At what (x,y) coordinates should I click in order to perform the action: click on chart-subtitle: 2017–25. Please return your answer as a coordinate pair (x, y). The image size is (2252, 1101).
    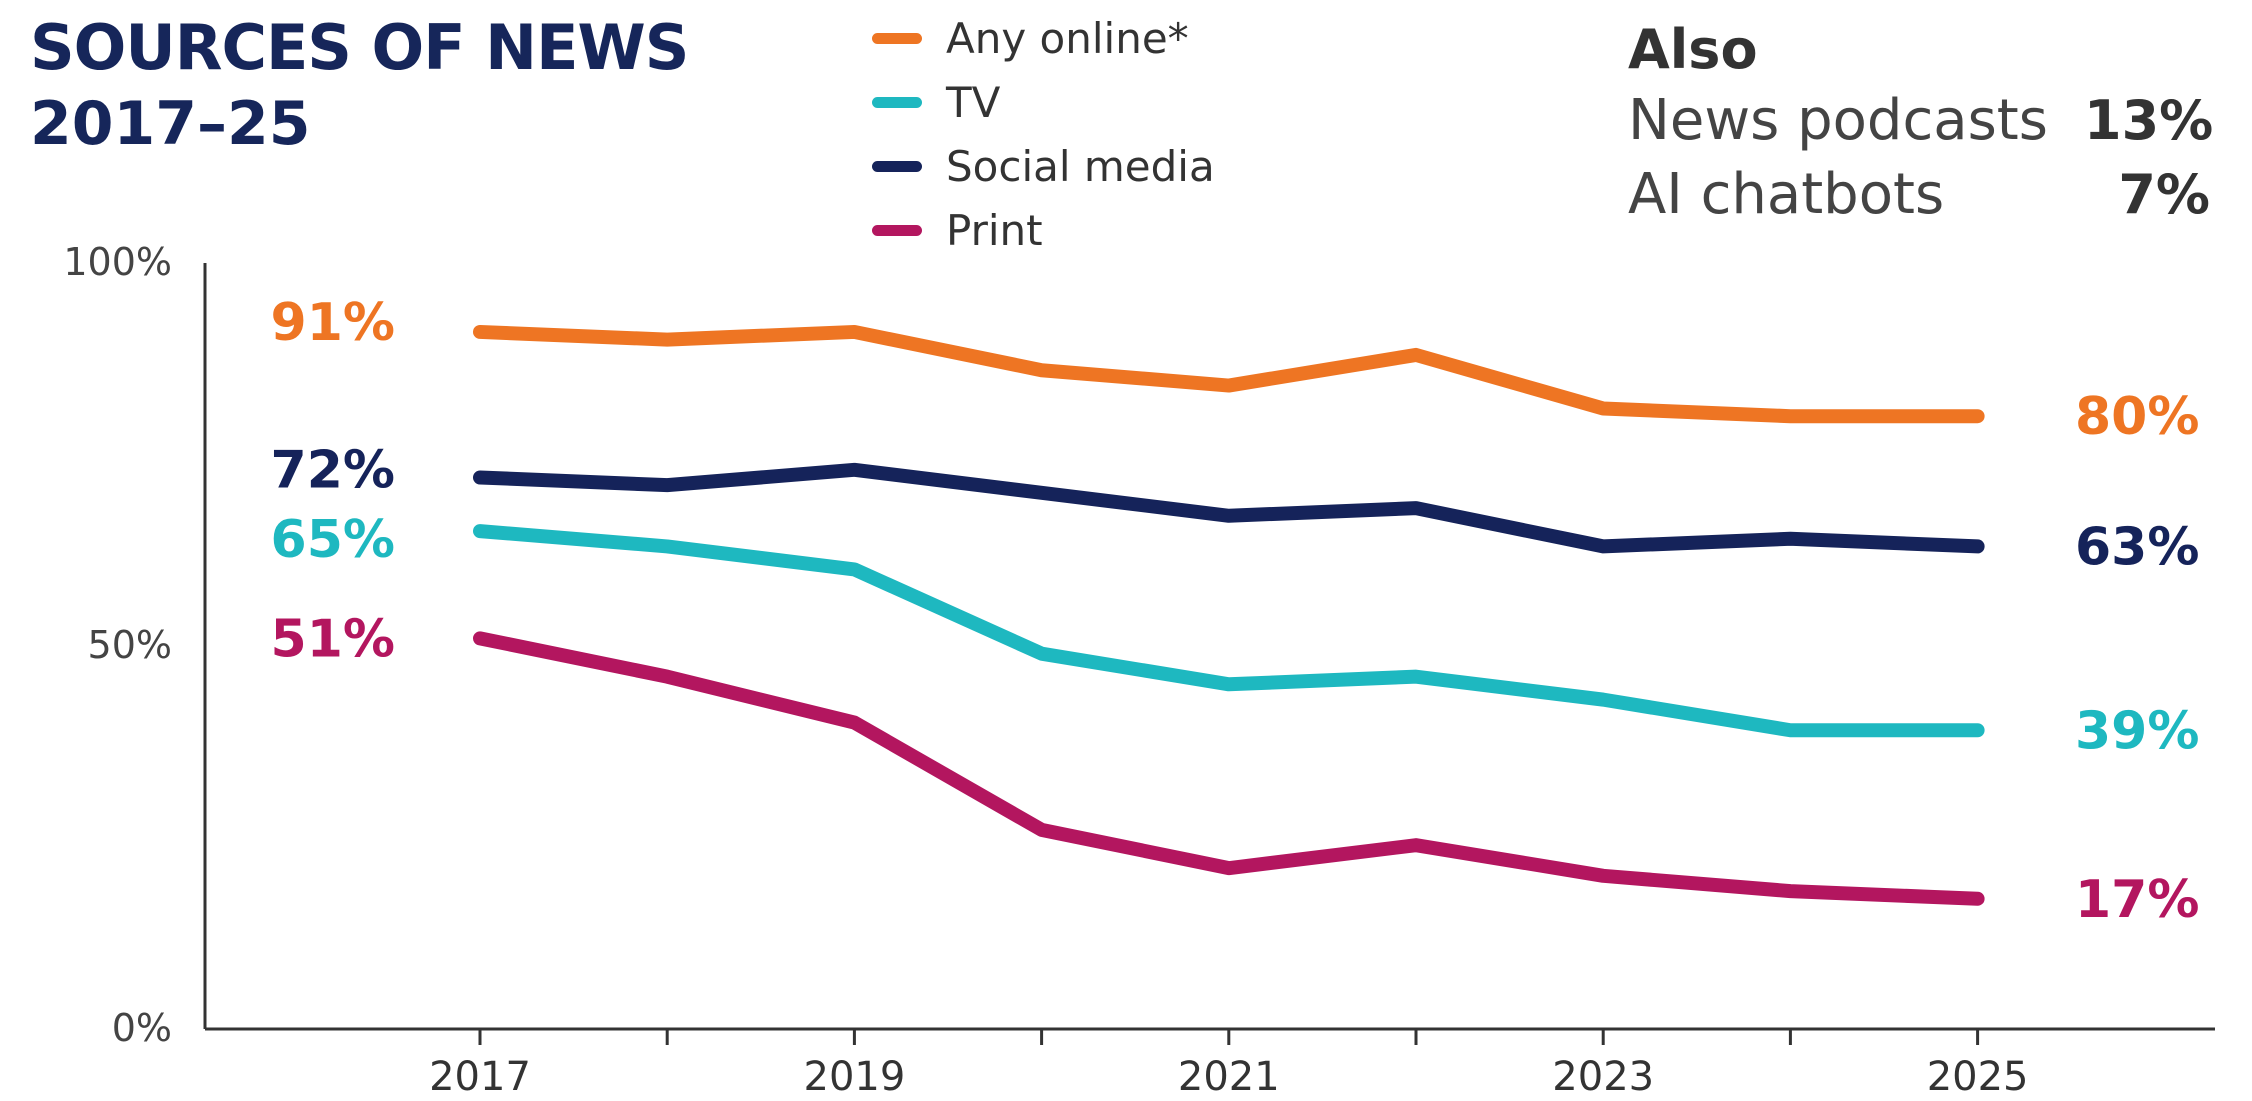
    Looking at the image, I should click on (170, 124).